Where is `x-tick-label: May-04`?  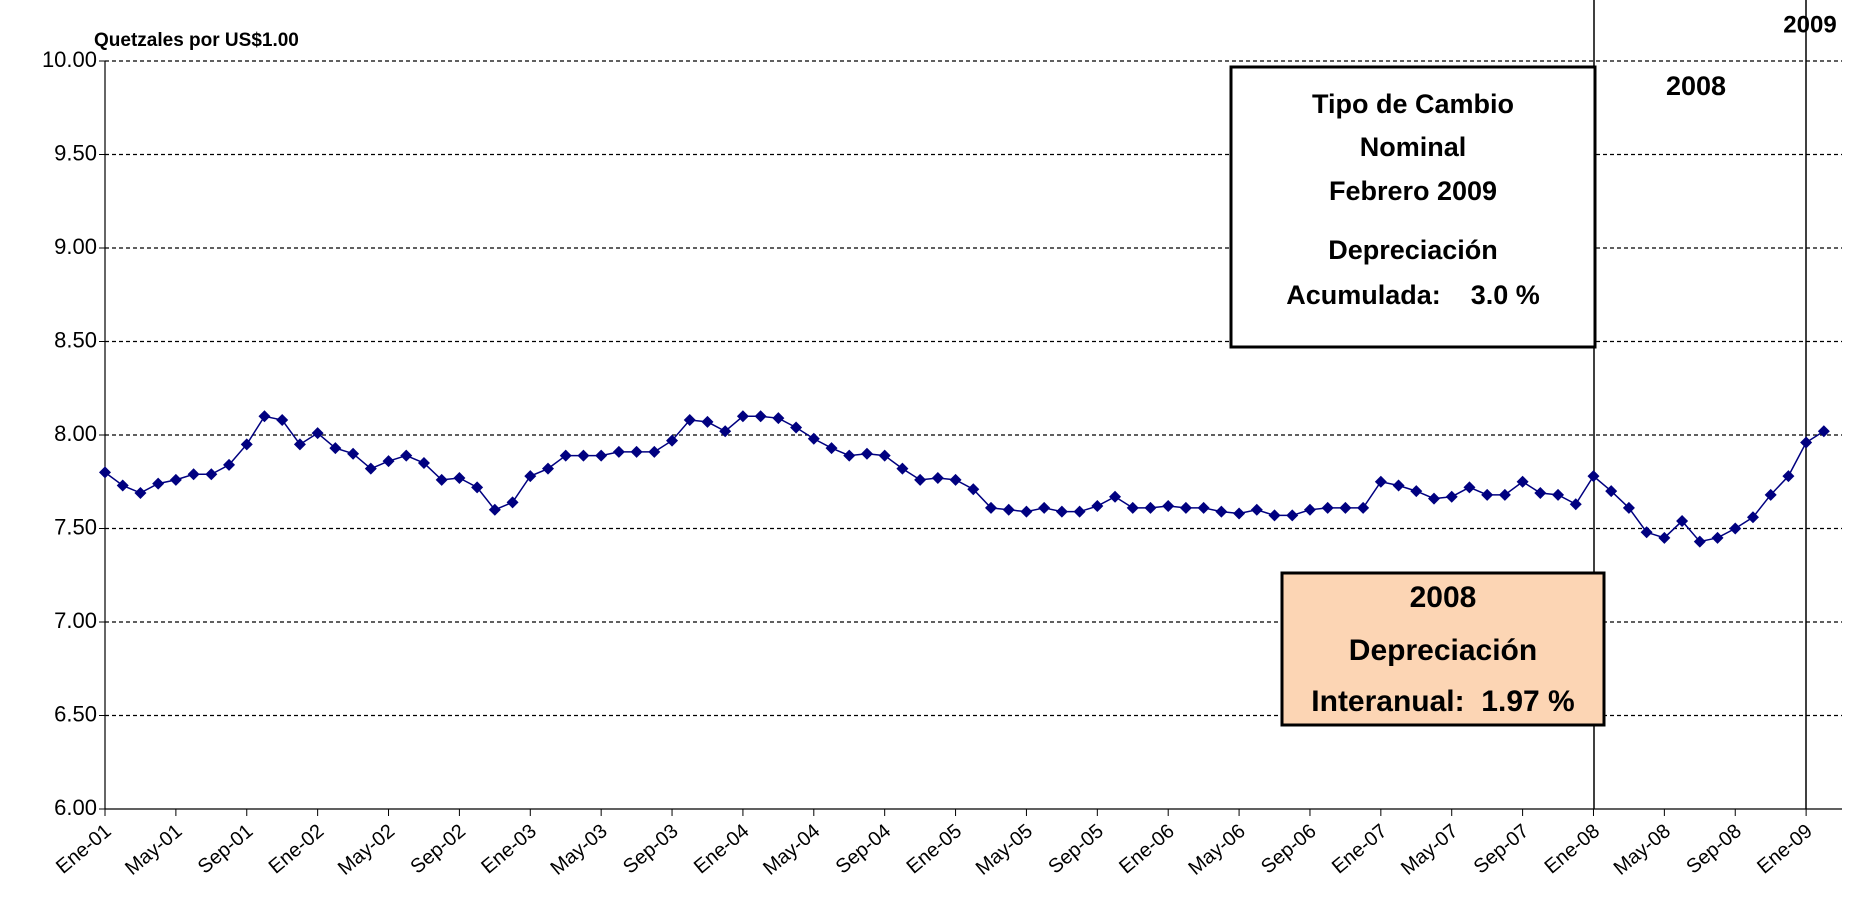
x-tick-label: May-04 is located at coordinates (791, 850).